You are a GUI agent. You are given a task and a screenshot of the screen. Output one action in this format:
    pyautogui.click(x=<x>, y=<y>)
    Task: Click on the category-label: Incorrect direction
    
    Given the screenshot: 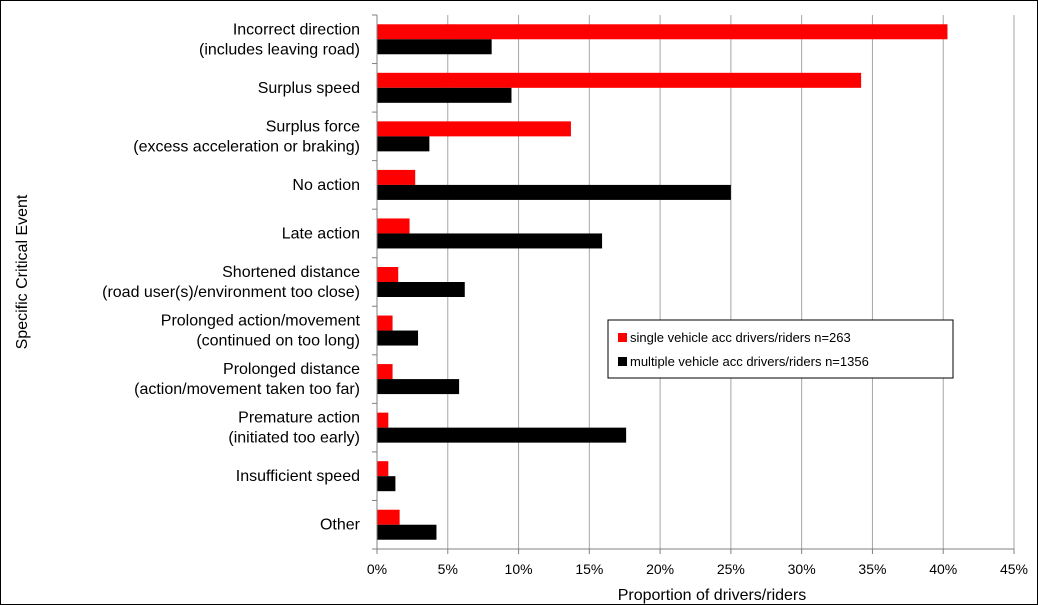 What is the action you would take?
    pyautogui.click(x=296, y=29)
    